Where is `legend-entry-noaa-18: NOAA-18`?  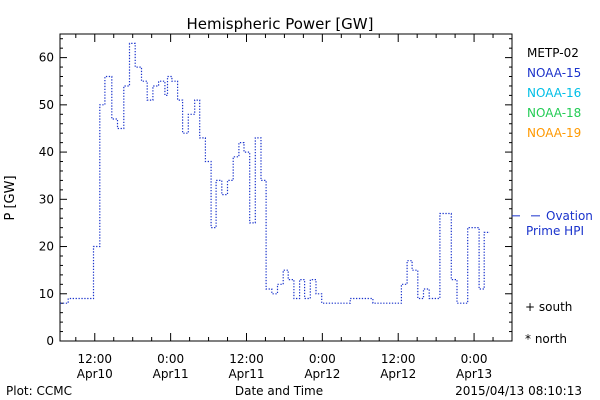
legend-entry-noaa-18: NOAA-18 is located at coordinates (554, 113).